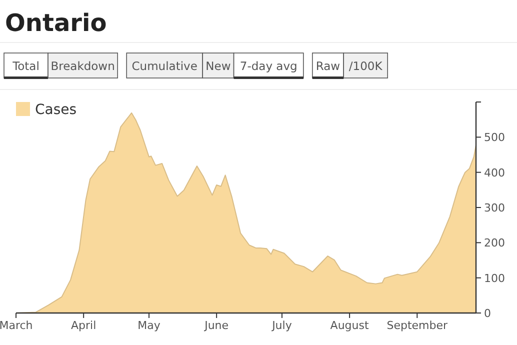 This screenshot has width=517, height=345. I want to click on text: Cumulative, so click(165, 66).